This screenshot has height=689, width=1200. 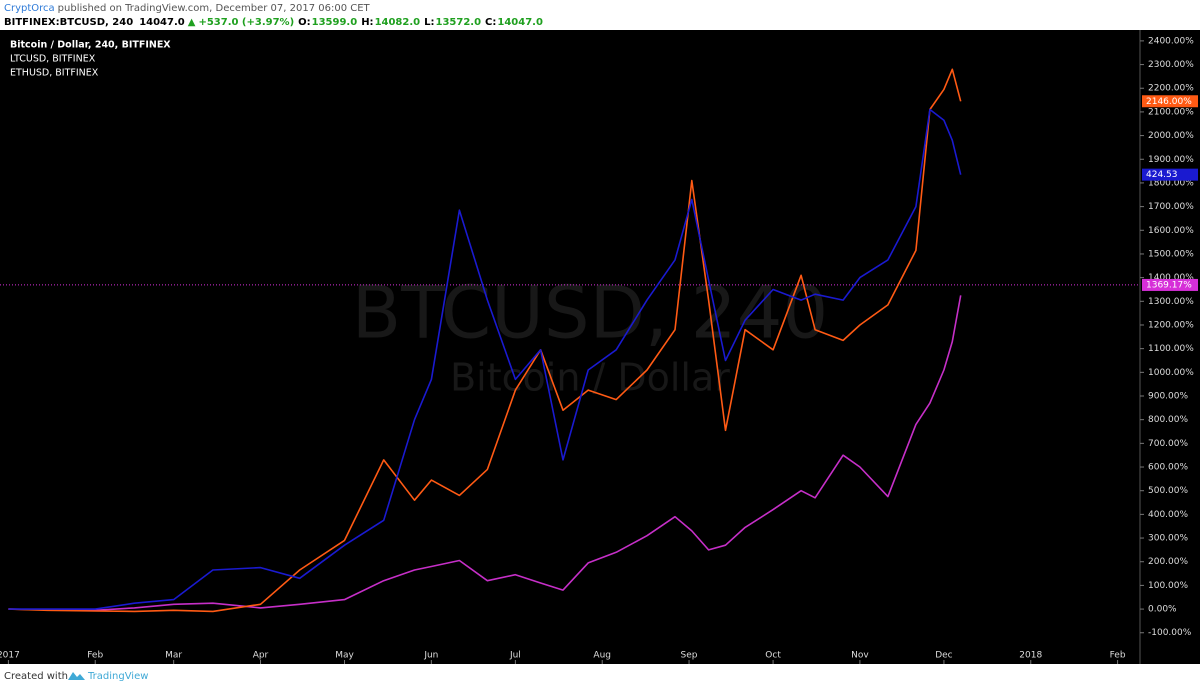 I want to click on y-tick-label: 1200.00%, so click(x=1171, y=325).